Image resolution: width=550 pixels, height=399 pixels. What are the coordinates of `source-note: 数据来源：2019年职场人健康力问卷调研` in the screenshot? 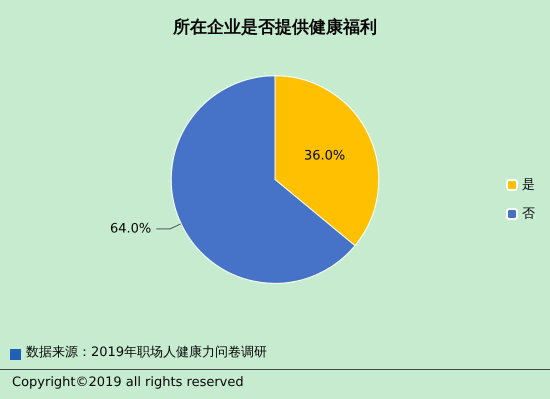 It's located at (147, 352).